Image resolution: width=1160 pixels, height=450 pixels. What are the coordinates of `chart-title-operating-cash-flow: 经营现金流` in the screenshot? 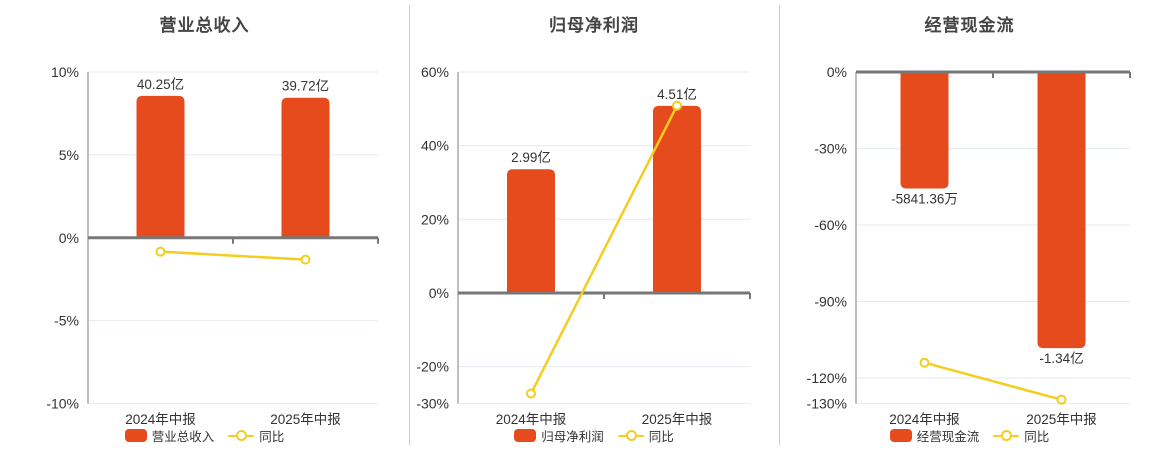 It's located at (969, 25).